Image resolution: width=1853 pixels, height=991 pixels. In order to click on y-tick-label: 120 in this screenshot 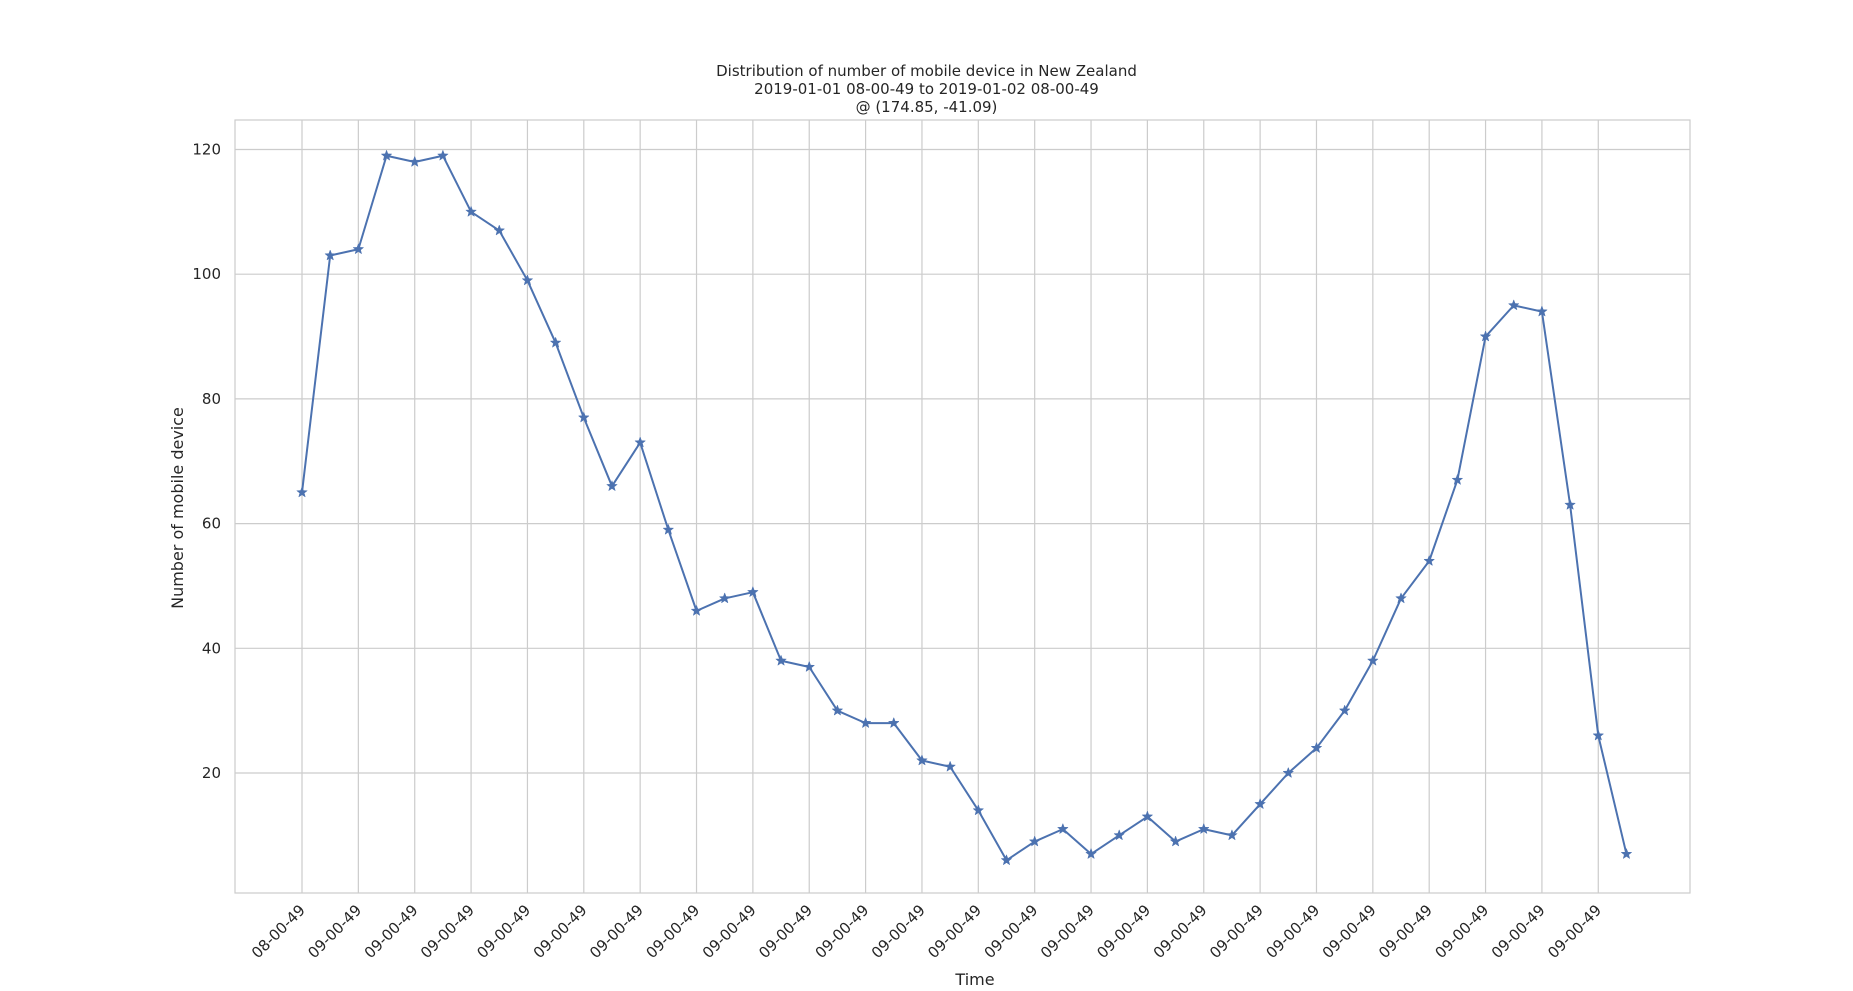, I will do `click(206, 150)`.